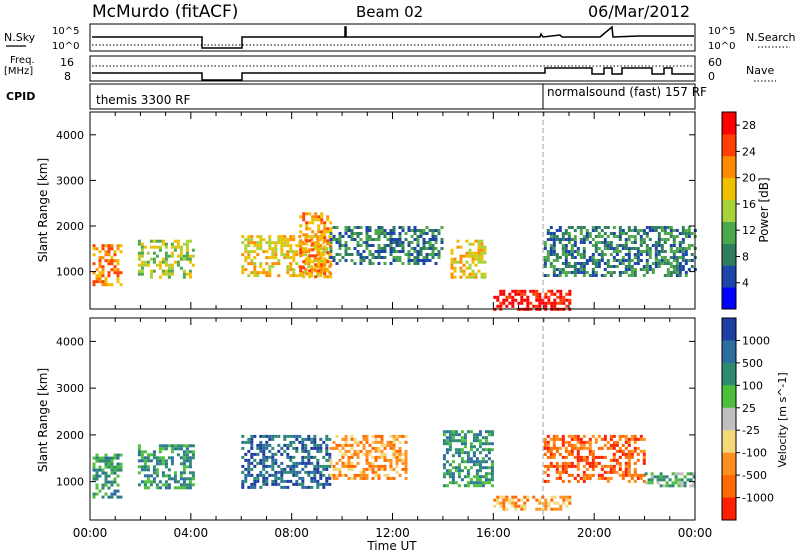 The width and height of the screenshot is (800, 554). What do you see at coordinates (20, 37) in the screenshot?
I see `nsky-label: N.Sky` at bounding box center [20, 37].